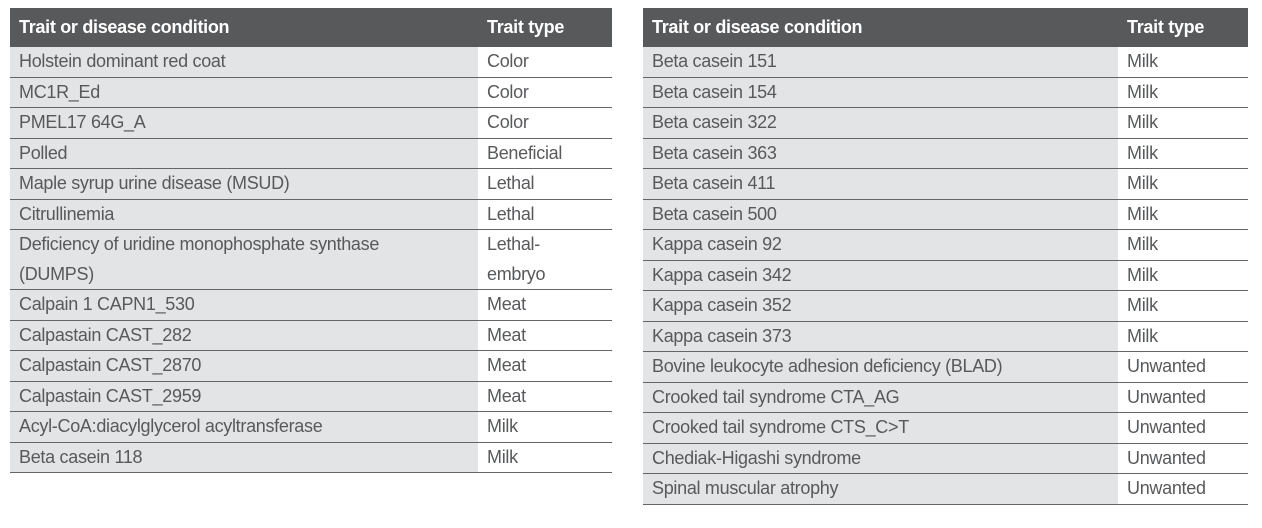  What do you see at coordinates (110, 365) in the screenshot?
I see `condition-text: Calpastain CAST_2870` at bounding box center [110, 365].